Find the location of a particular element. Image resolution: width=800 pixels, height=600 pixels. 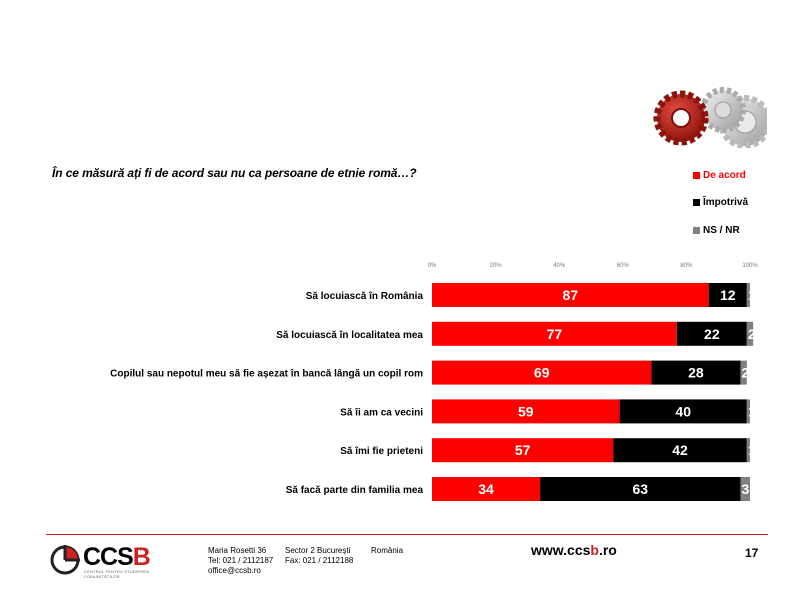

legend-swatch-against is located at coordinates (696, 202).